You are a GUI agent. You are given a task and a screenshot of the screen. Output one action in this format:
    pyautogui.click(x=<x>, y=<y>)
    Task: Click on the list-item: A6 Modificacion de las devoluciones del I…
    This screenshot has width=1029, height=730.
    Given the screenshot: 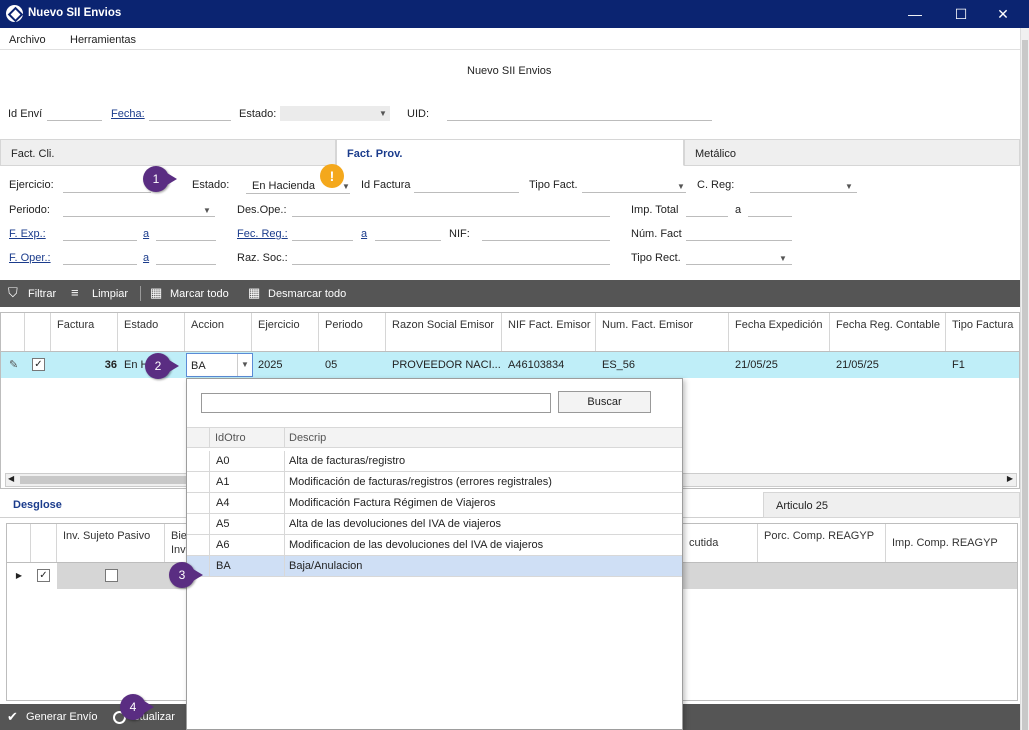 What is the action you would take?
    pyautogui.click(x=434, y=545)
    